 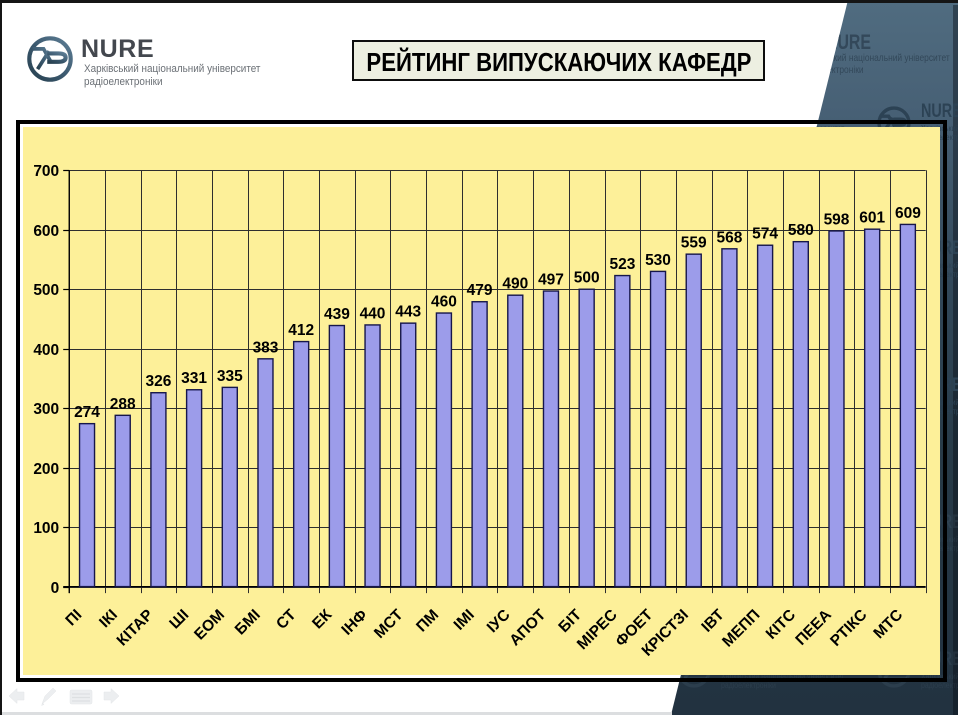 What do you see at coordinates (499, 621) in the screenshot?
I see `svg-text: ІУС` at bounding box center [499, 621].